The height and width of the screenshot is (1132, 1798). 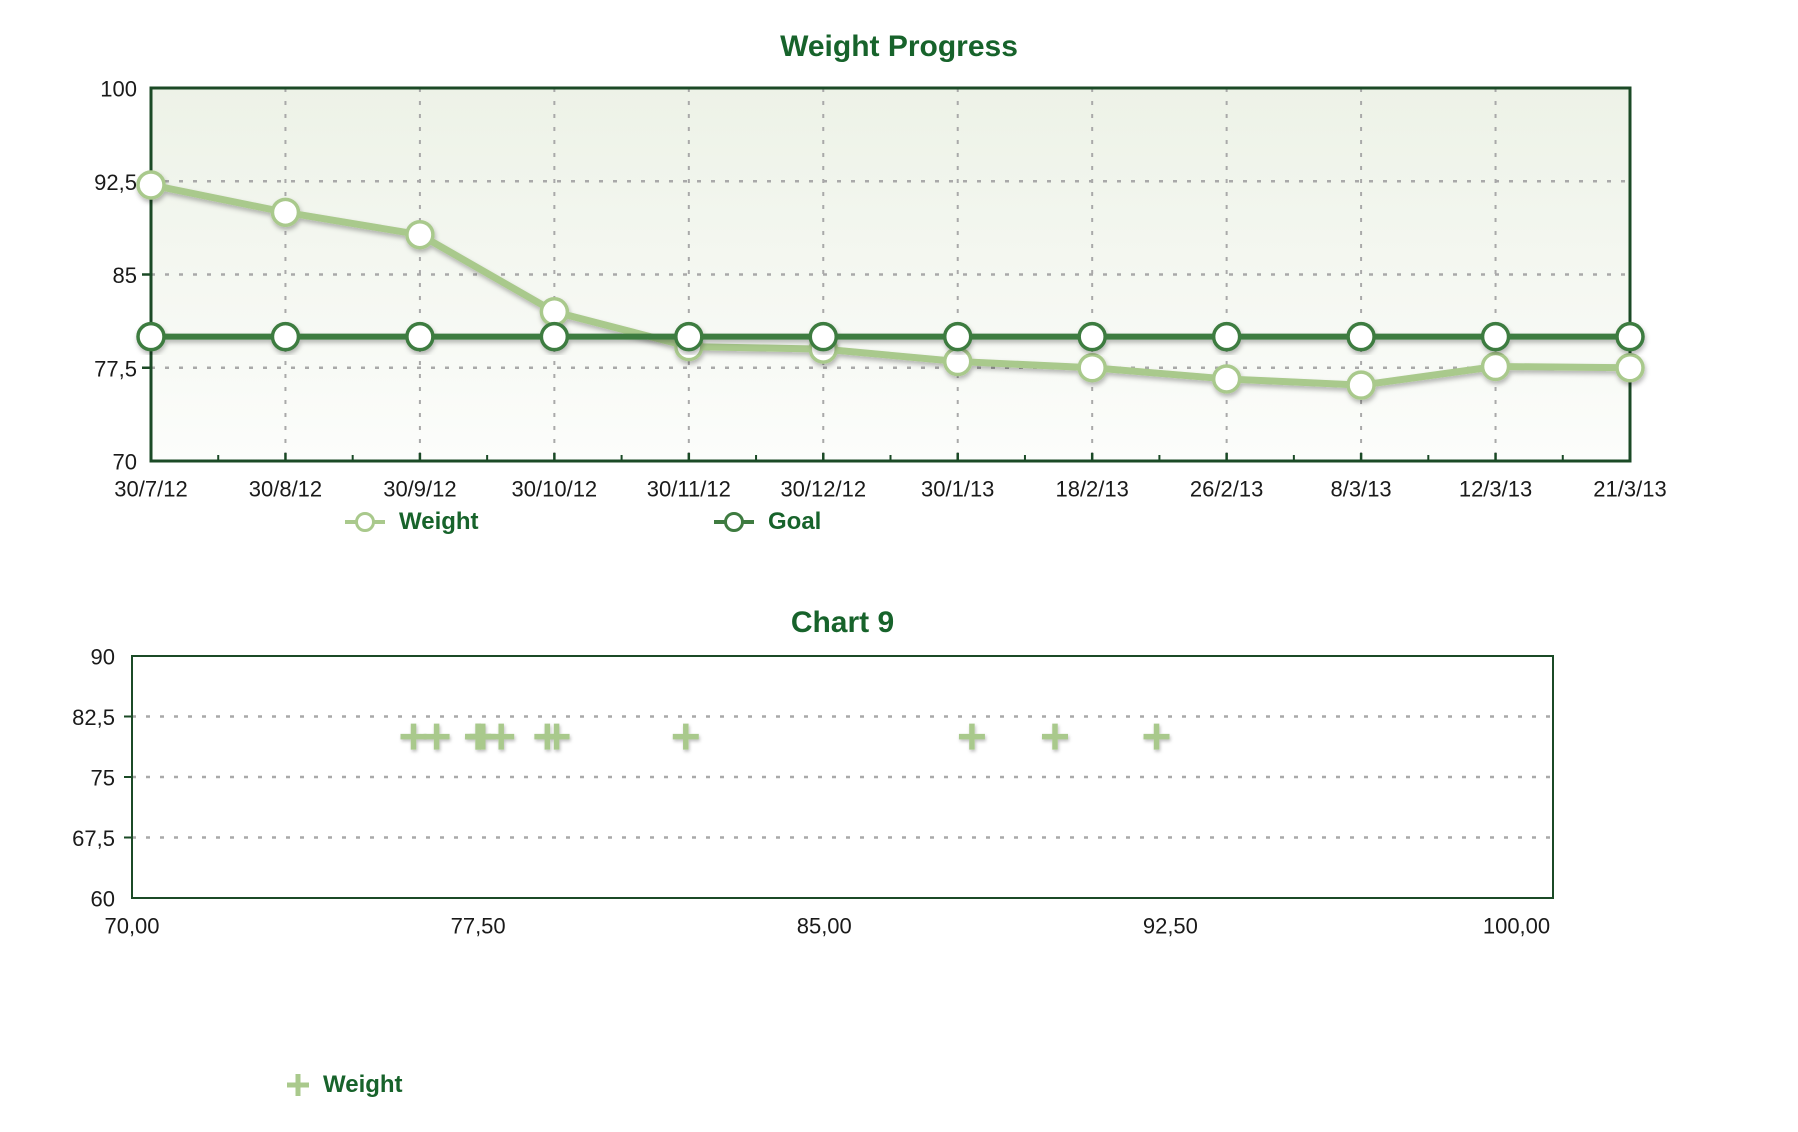 I want to click on x-tick-label: 100,00, so click(x=1516, y=926).